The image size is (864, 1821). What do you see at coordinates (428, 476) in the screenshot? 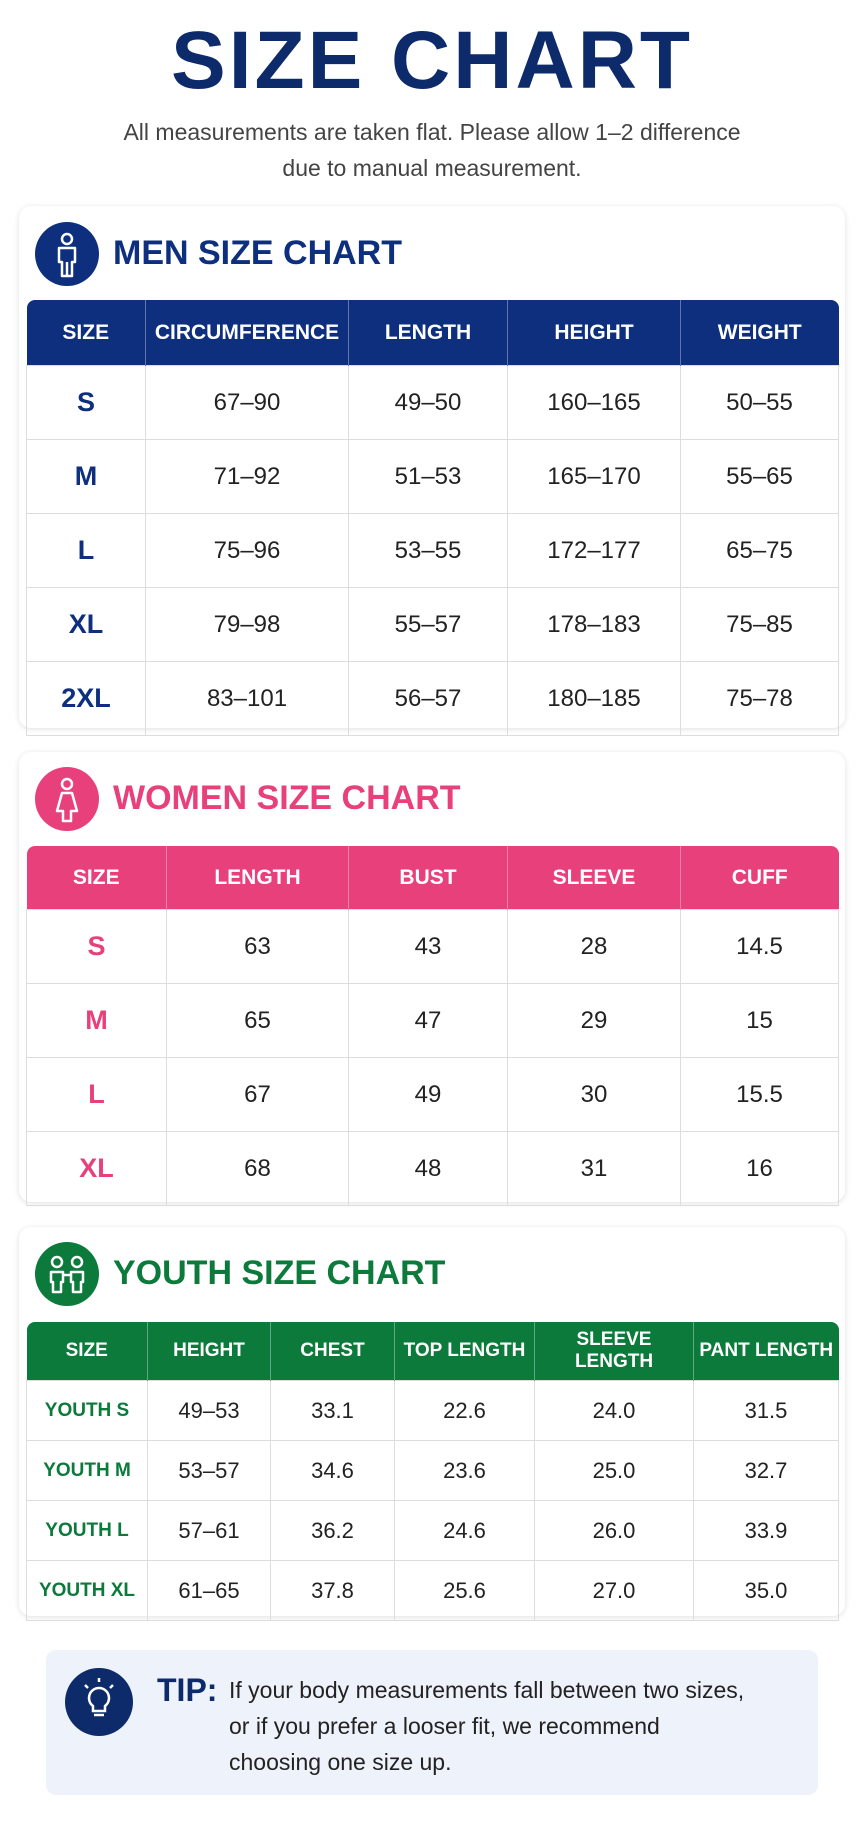
I see `value-cell: 51–53` at bounding box center [428, 476].